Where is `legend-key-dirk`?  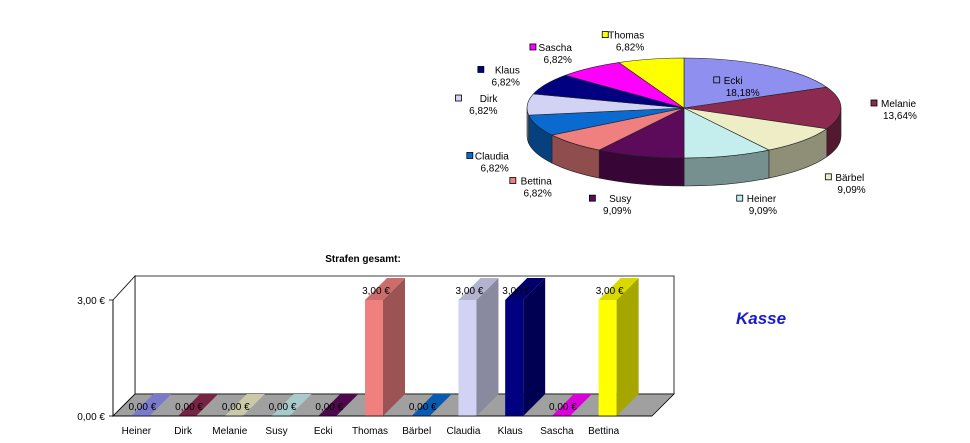
legend-key-dirk is located at coordinates (458, 98).